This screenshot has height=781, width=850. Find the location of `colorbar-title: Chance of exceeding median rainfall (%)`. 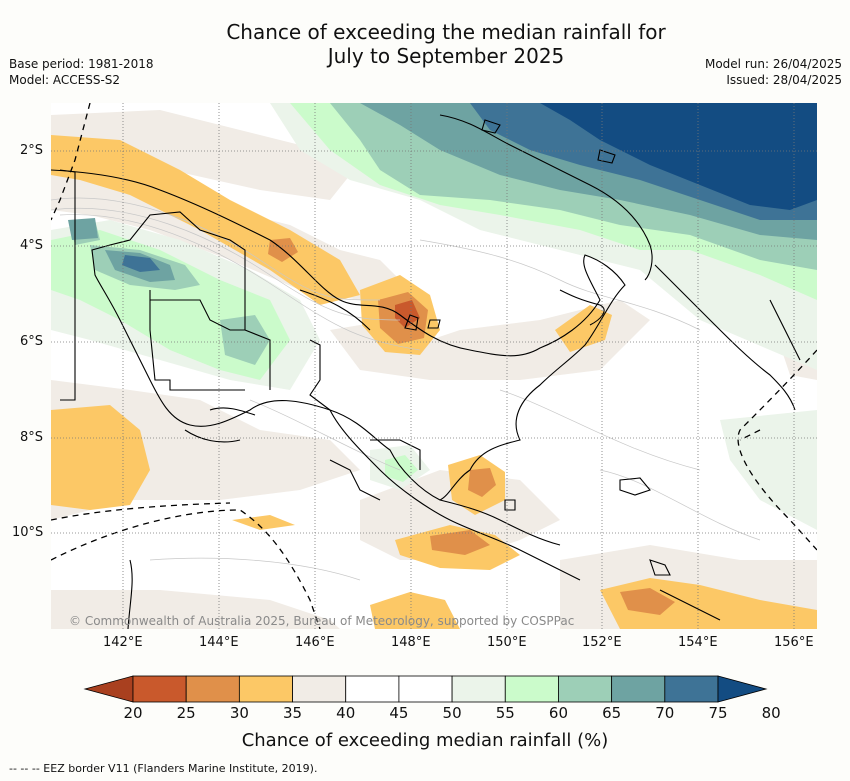

colorbar-title: Chance of exceeding median rainfall (%) is located at coordinates (425, 740).